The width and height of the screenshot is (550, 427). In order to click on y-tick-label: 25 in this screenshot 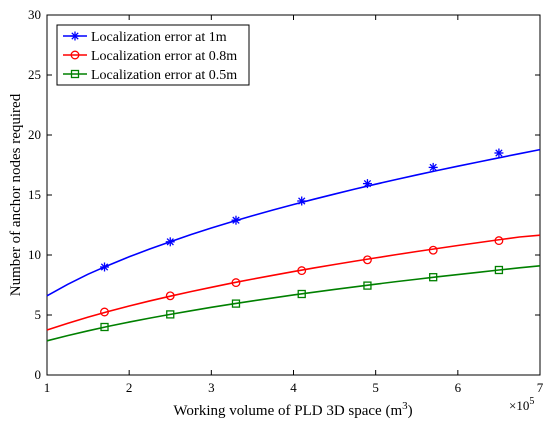, I will do `click(34, 74)`.